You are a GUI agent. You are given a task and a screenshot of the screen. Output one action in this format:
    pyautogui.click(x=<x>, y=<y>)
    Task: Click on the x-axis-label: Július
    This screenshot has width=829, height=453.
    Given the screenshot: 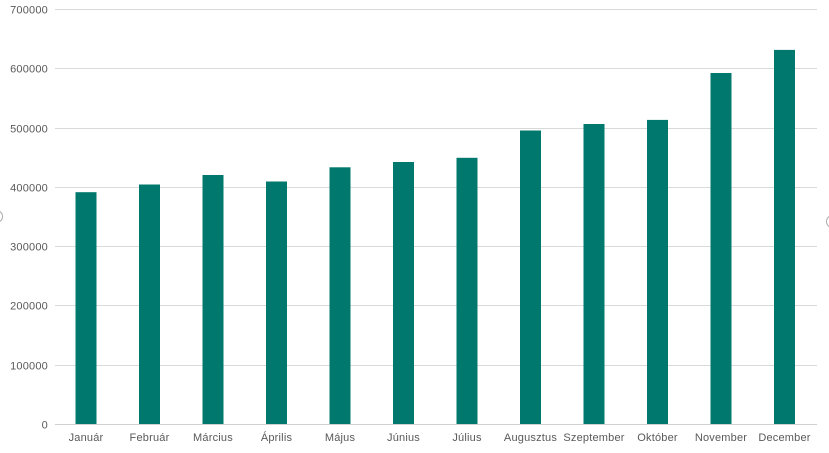 What is the action you would take?
    pyautogui.click(x=467, y=438)
    